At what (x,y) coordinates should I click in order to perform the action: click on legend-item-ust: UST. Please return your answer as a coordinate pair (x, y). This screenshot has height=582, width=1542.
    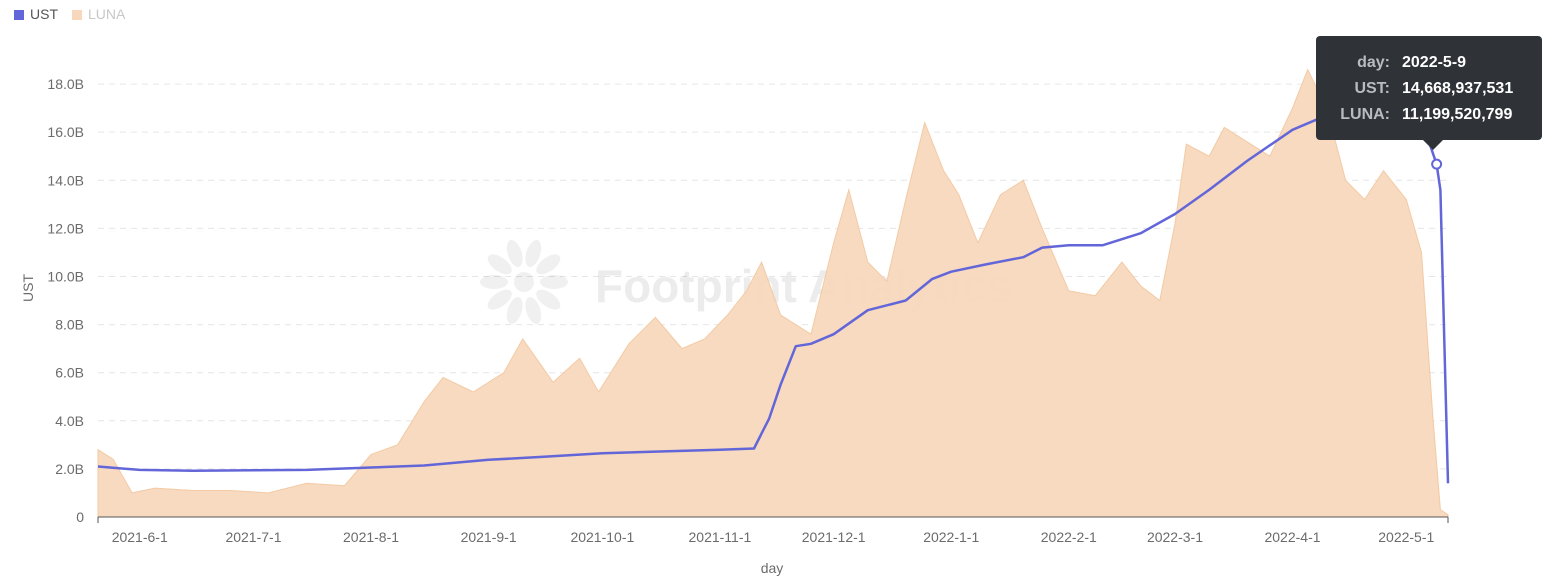
    Looking at the image, I should click on (36, 14).